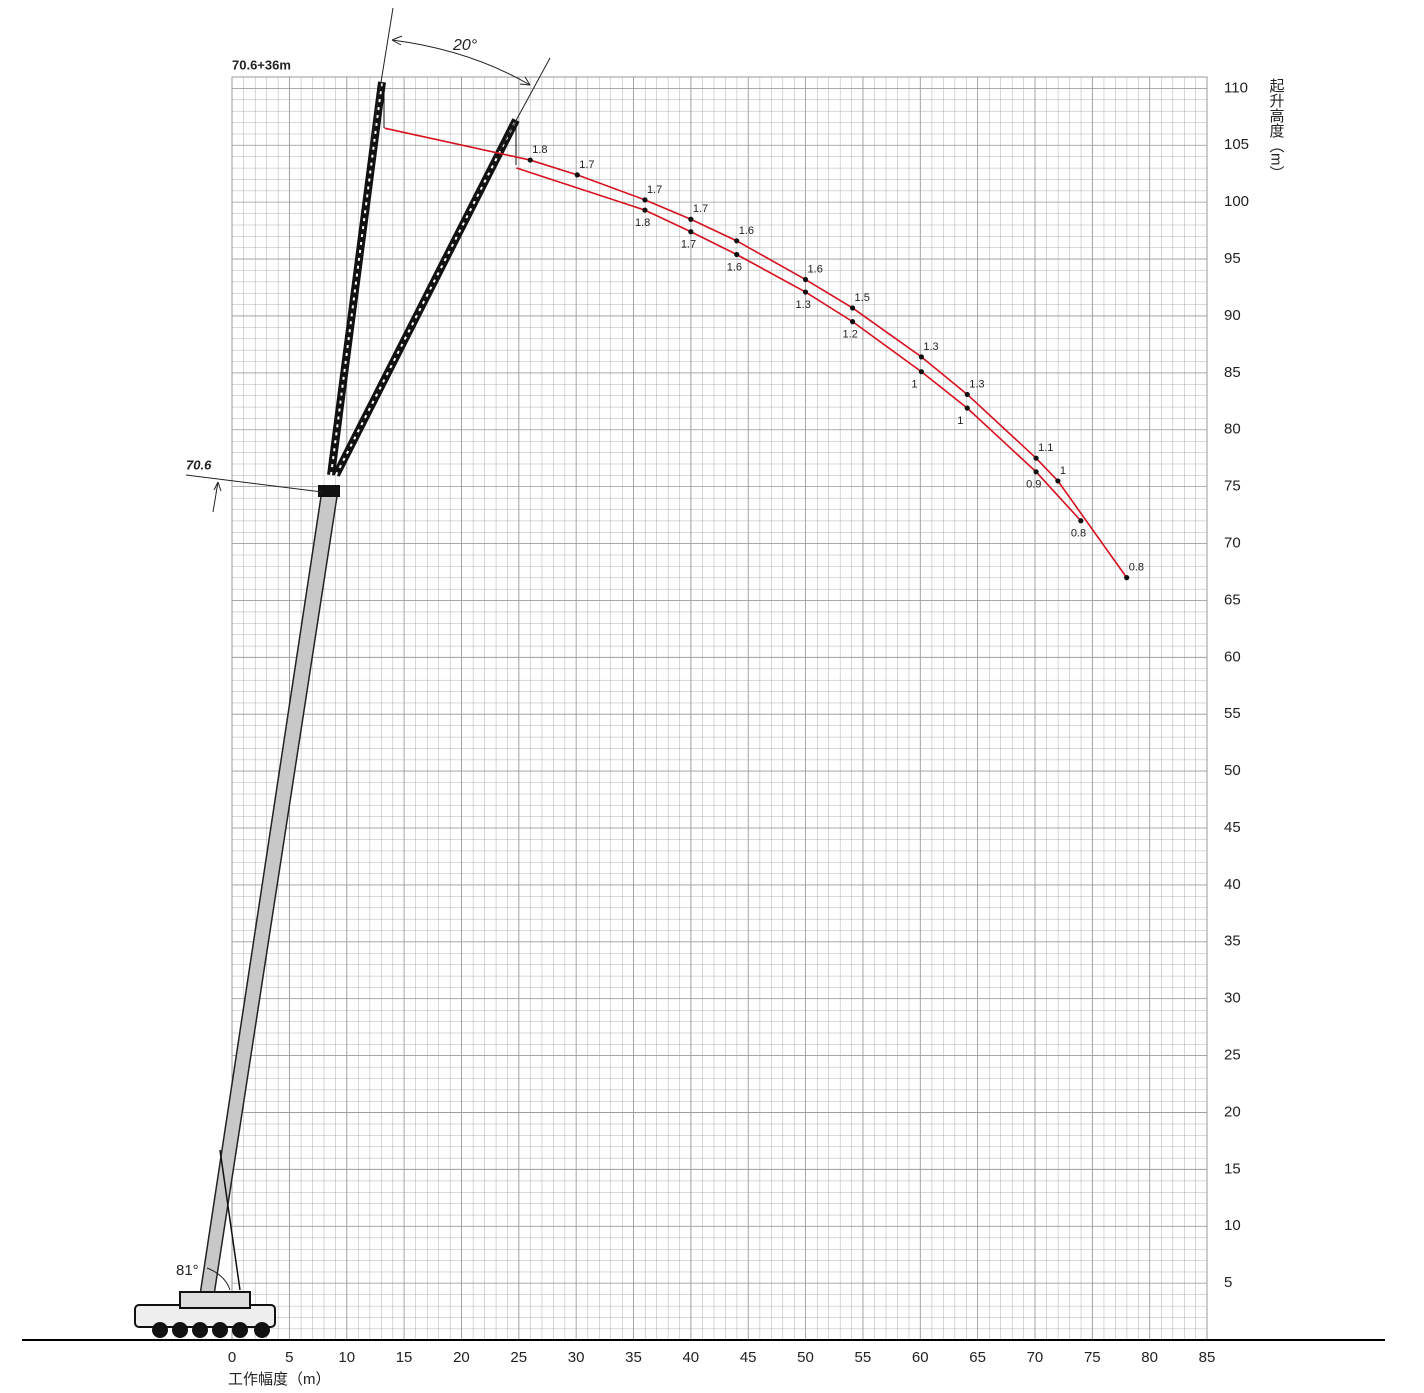 This screenshot has height=1393, width=1424. Describe the element at coordinates (289, 1357) in the screenshot. I see `x-tick-label: 5` at that location.